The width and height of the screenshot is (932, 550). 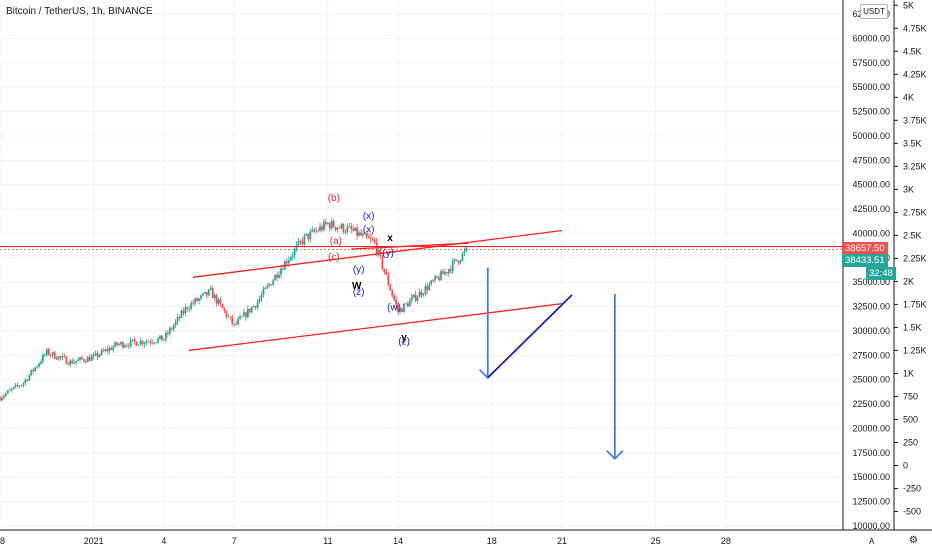 I want to click on gear-icon: ⚙, so click(x=913, y=540).